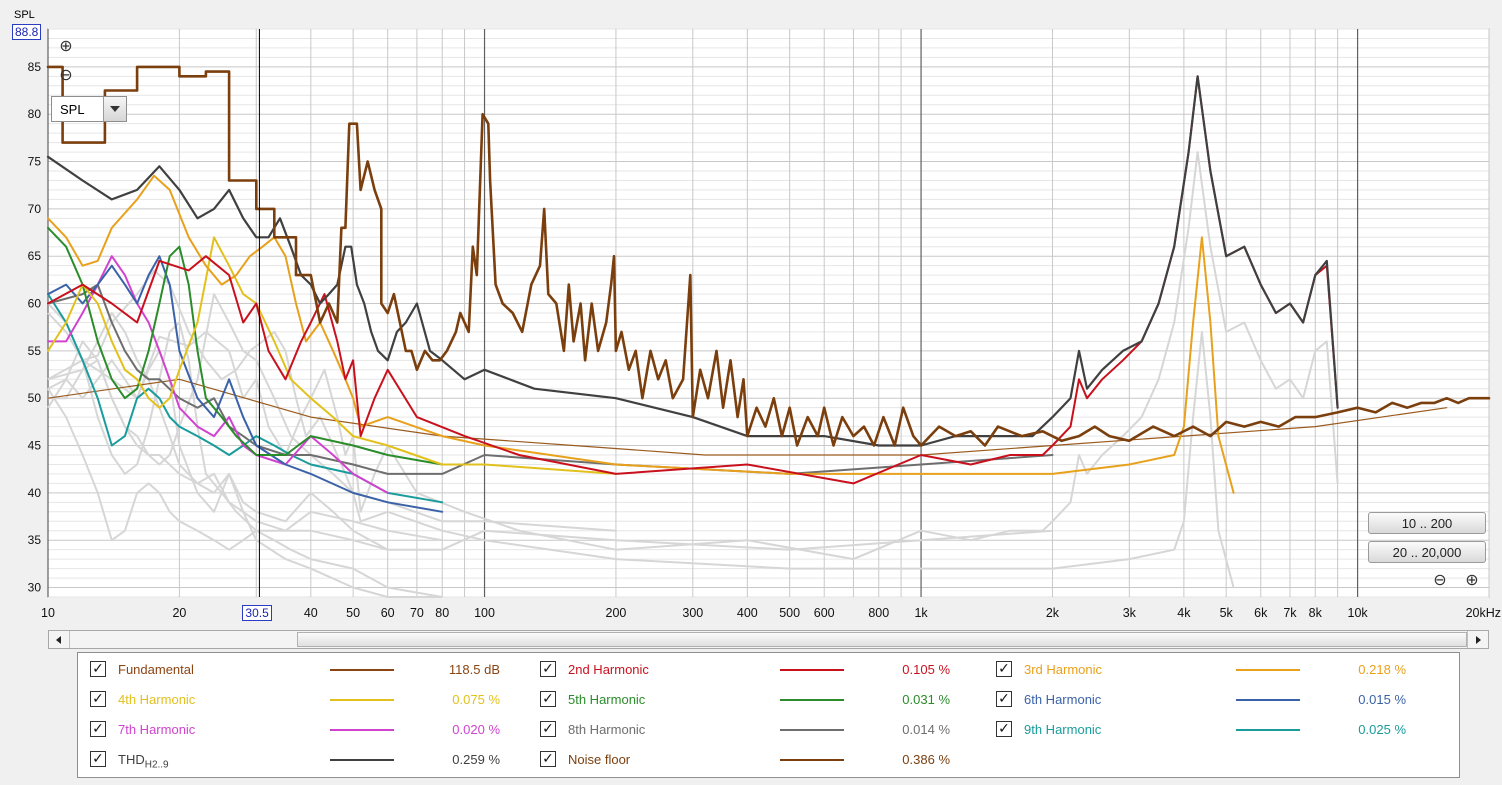  What do you see at coordinates (750, 671) in the screenshot?
I see `legend-item-2nd-harmonic: ✓ 2nd Harmonic 0.105 %` at bounding box center [750, 671].